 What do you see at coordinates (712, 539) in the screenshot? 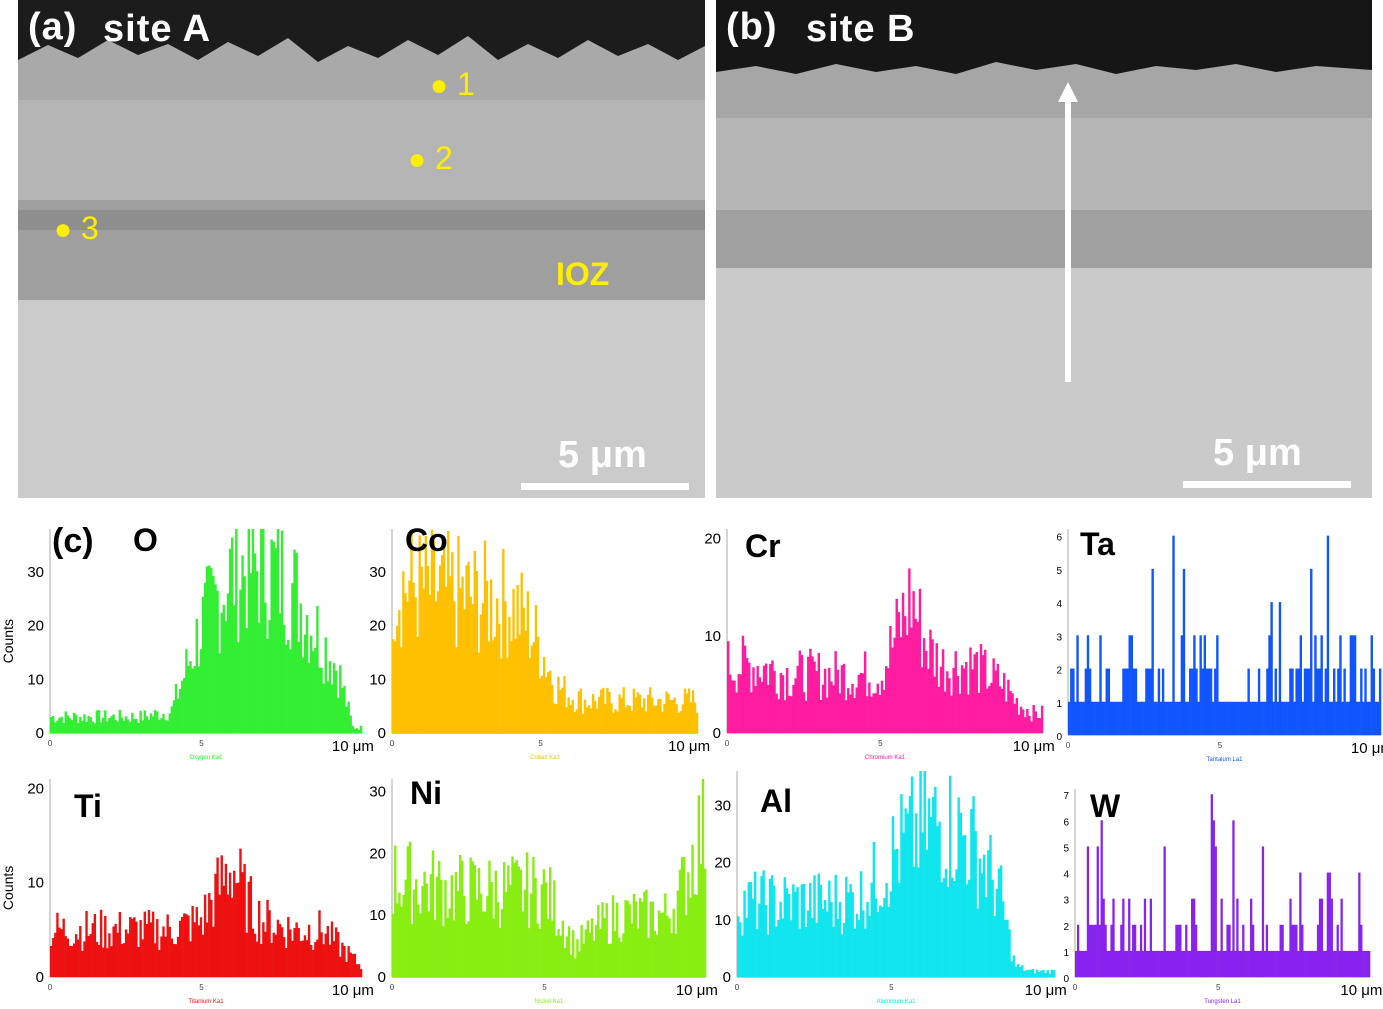
I see `y-tick-cr-2: 20` at bounding box center [712, 539].